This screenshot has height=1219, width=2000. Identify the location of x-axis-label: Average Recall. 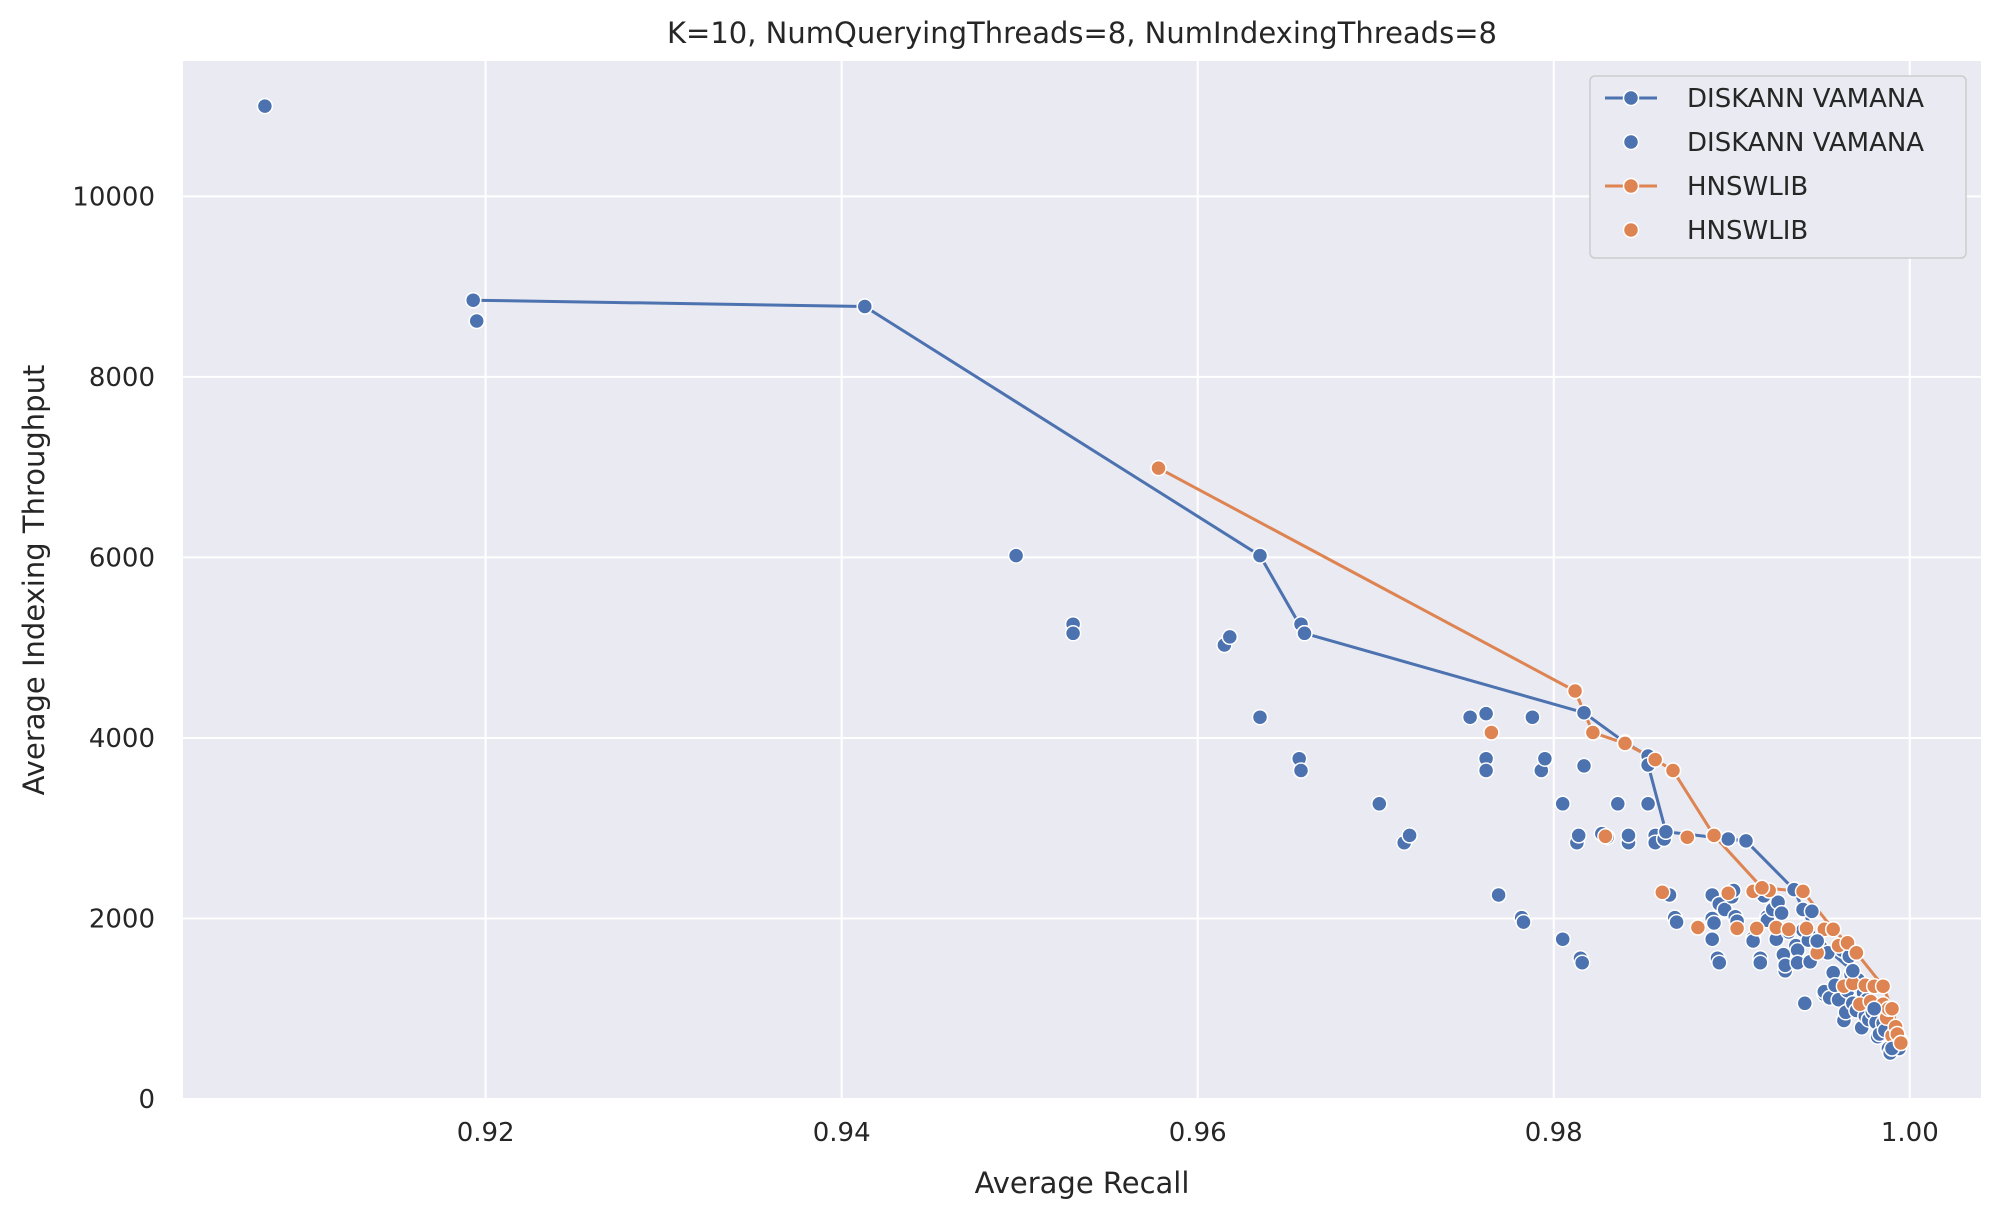
(1082, 1183).